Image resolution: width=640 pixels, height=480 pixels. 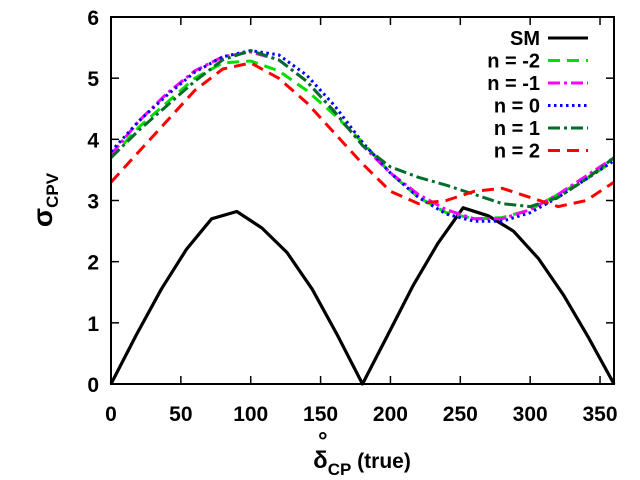 I want to click on y-axis-label: σCPV, so click(x=44, y=199).